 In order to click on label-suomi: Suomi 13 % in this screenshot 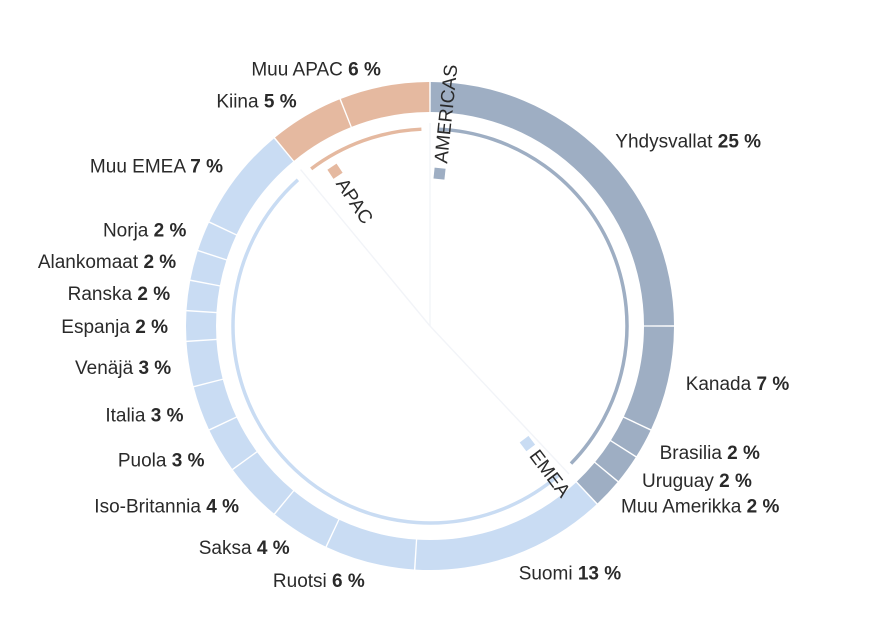, I will do `click(570, 574)`.